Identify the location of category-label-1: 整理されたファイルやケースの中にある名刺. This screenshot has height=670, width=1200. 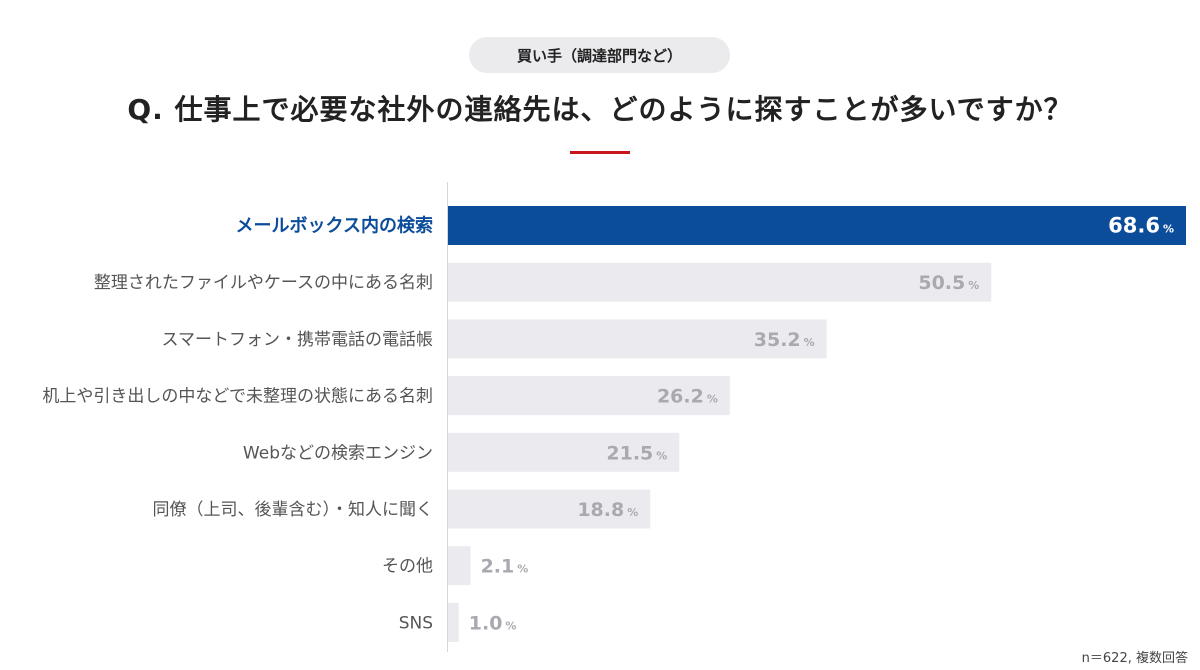
(263, 283).